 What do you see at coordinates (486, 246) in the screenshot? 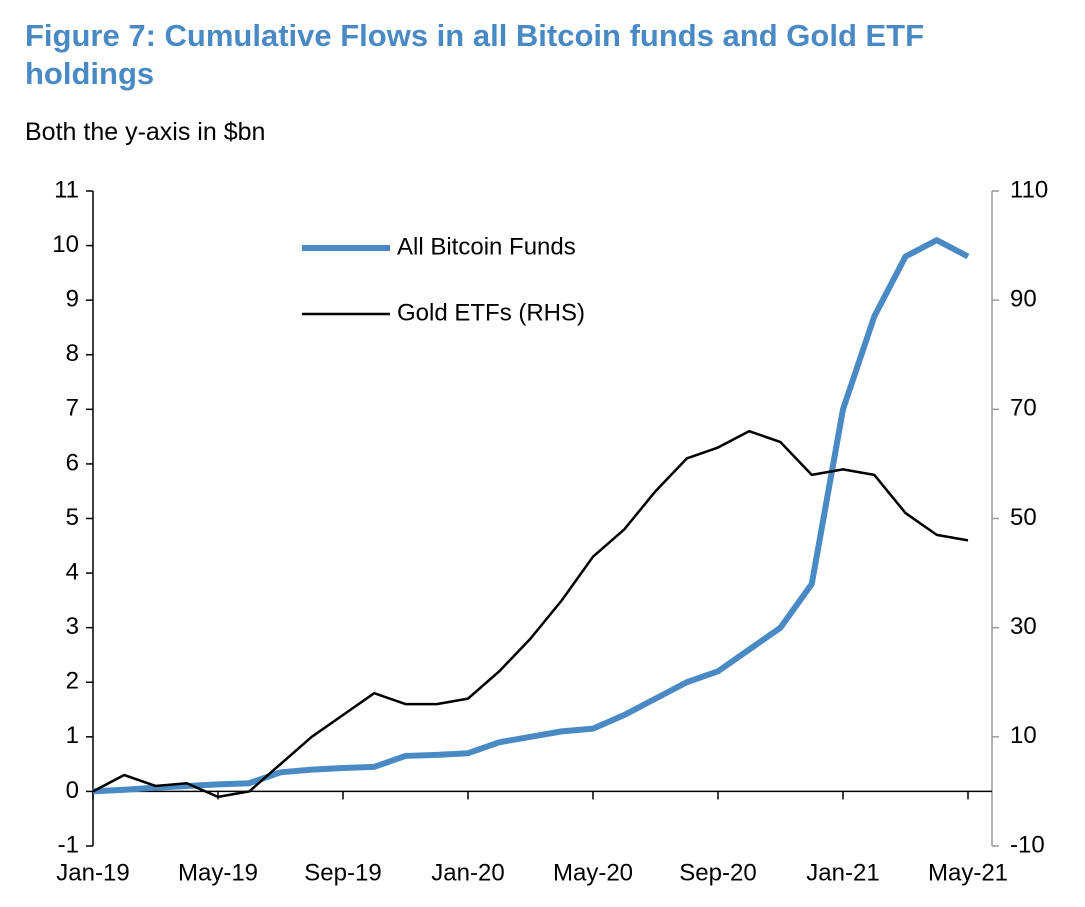
I see `legend-label: All Bitcoin Funds` at bounding box center [486, 246].